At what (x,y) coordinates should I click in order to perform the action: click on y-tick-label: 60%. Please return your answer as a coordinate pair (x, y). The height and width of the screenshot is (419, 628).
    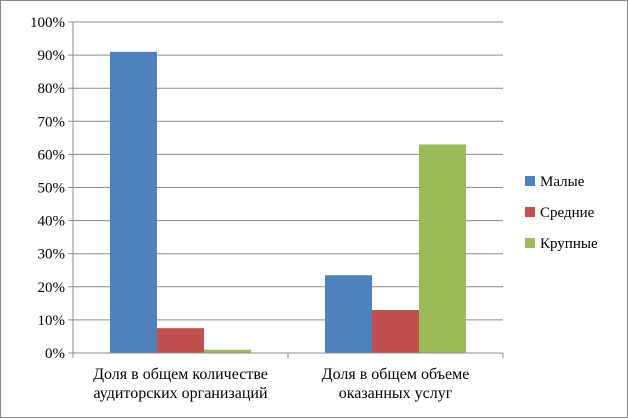
    Looking at the image, I should click on (52, 155).